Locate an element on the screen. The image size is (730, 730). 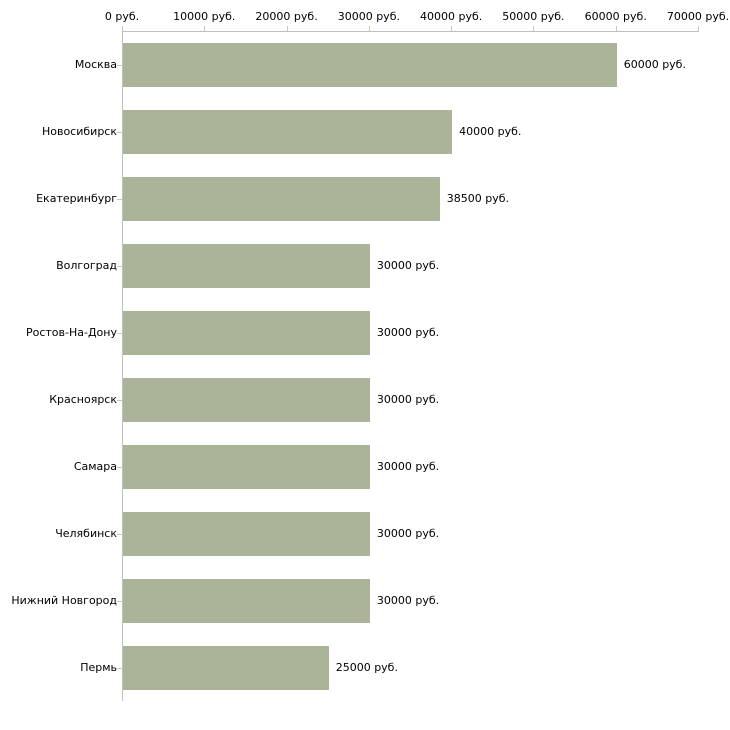
value-label: 40000 руб. is located at coordinates (490, 132).